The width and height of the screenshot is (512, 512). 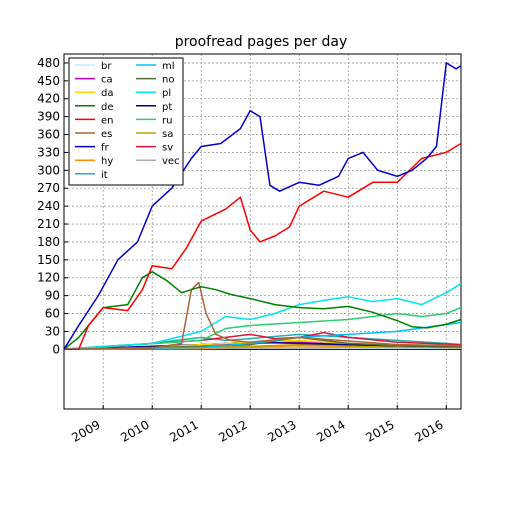 What do you see at coordinates (107, 93) in the screenshot?
I see `legend-label-da: da` at bounding box center [107, 93].